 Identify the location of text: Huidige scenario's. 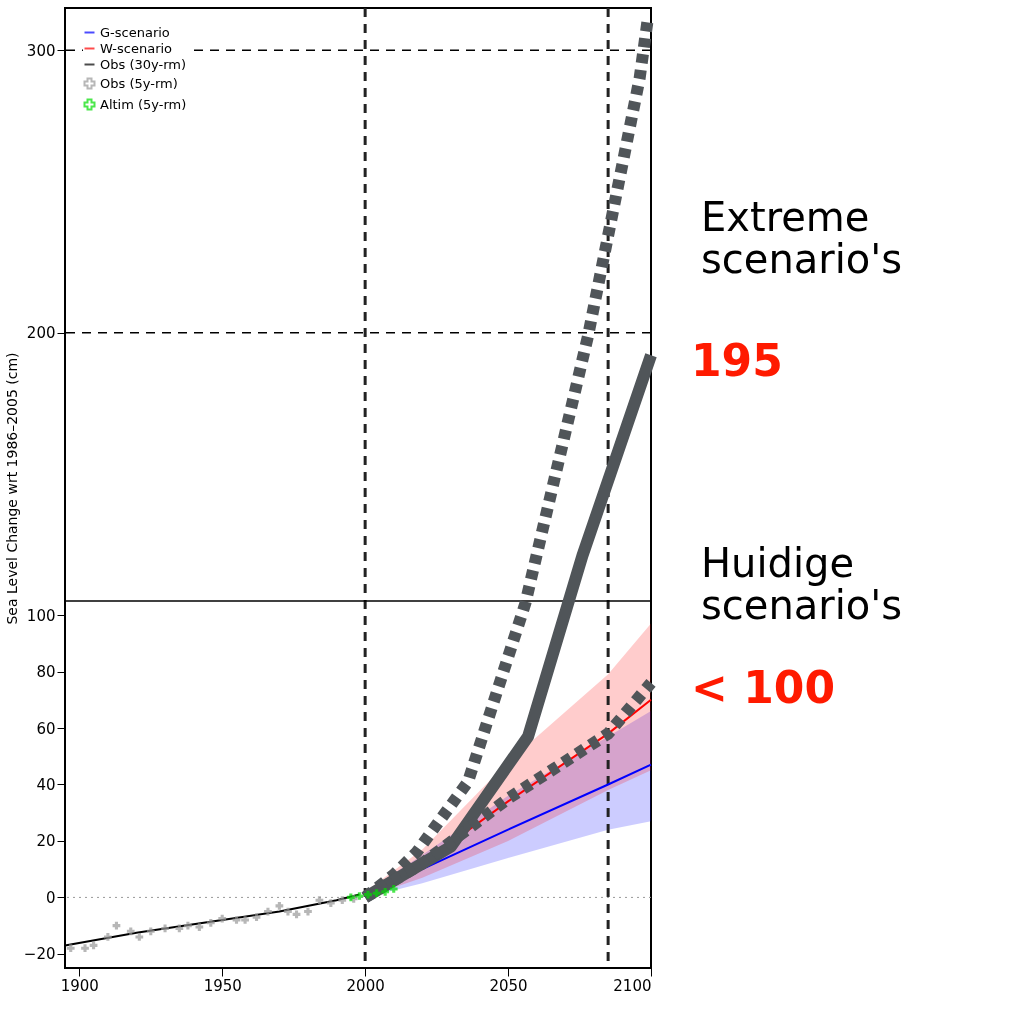
(802, 583).